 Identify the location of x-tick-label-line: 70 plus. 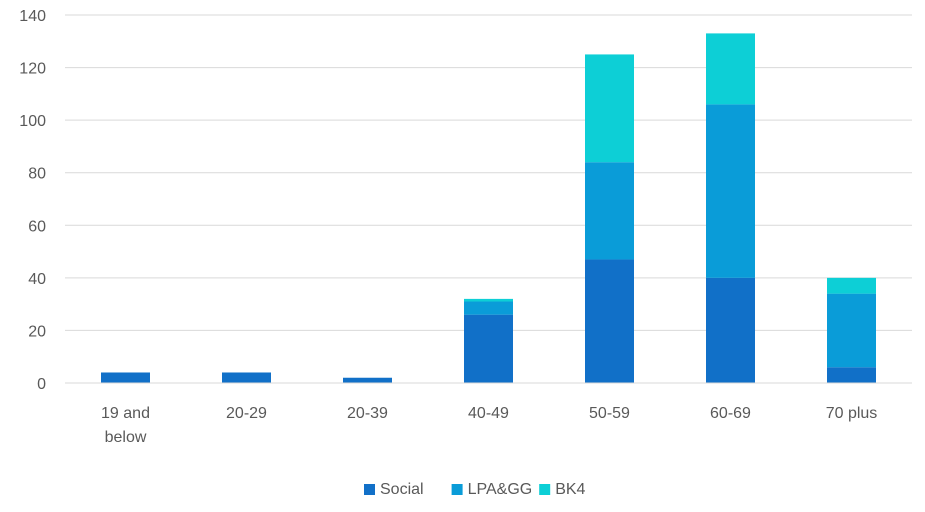
(852, 413).